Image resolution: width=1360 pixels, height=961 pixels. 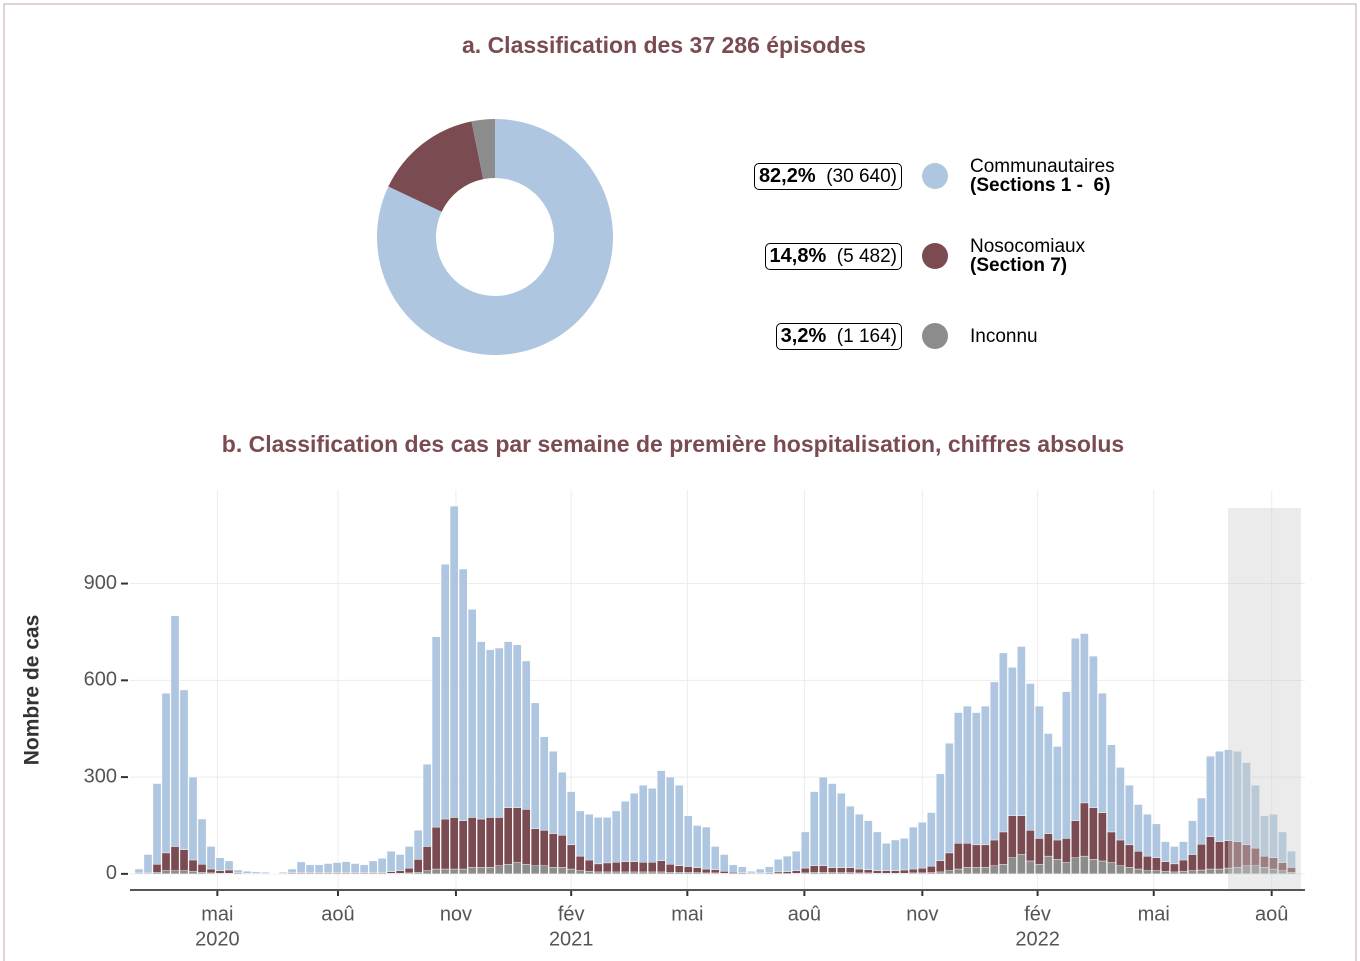 What do you see at coordinates (1042, 166) in the screenshot?
I see `legend-label: Communautaires` at bounding box center [1042, 166].